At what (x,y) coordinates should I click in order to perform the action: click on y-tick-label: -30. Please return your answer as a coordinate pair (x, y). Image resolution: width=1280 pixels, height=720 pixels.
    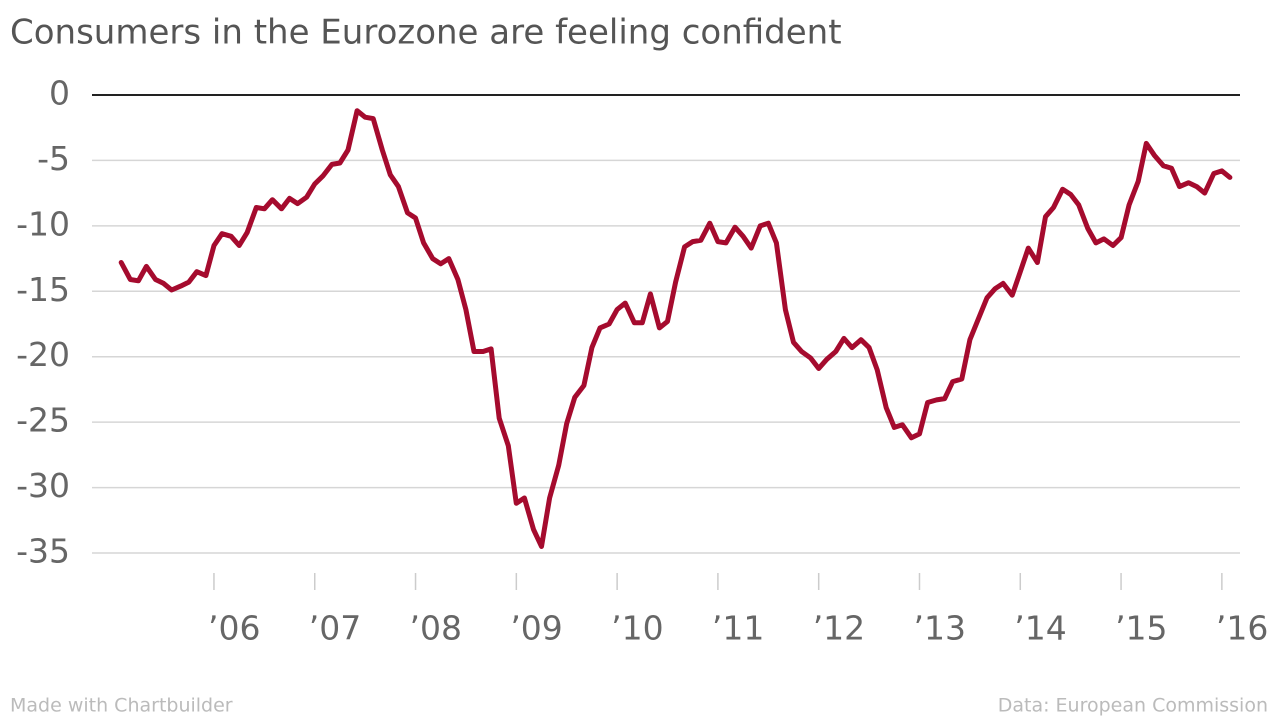
    Looking at the image, I should click on (43, 485).